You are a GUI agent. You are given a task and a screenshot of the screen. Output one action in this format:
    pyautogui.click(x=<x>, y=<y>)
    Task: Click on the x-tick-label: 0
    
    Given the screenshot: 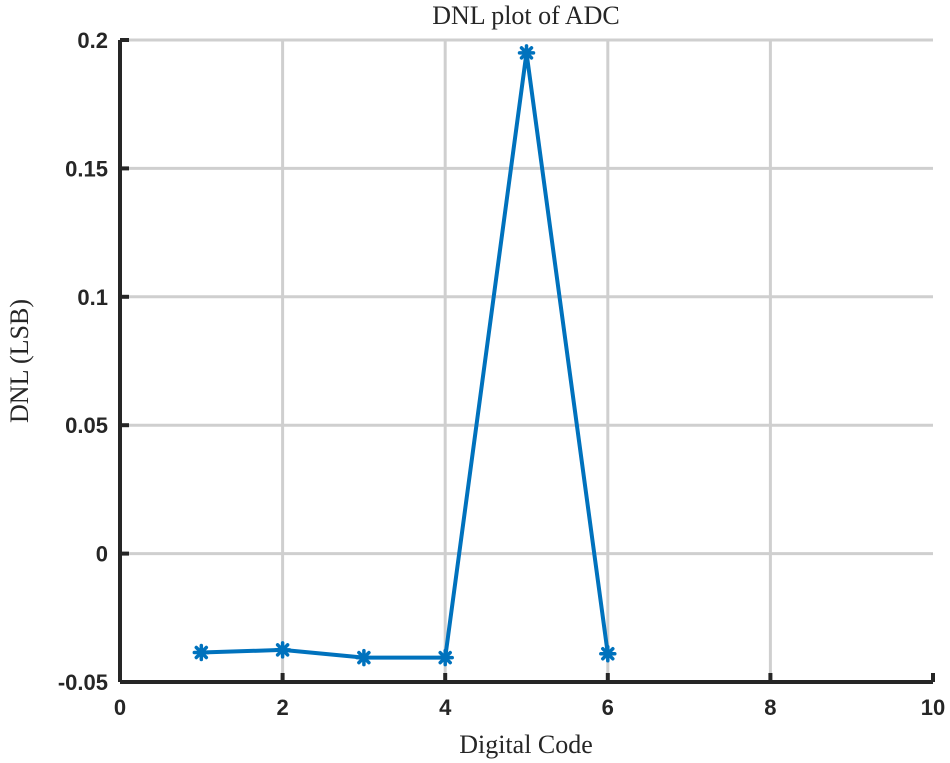 What is the action you would take?
    pyautogui.click(x=120, y=707)
    